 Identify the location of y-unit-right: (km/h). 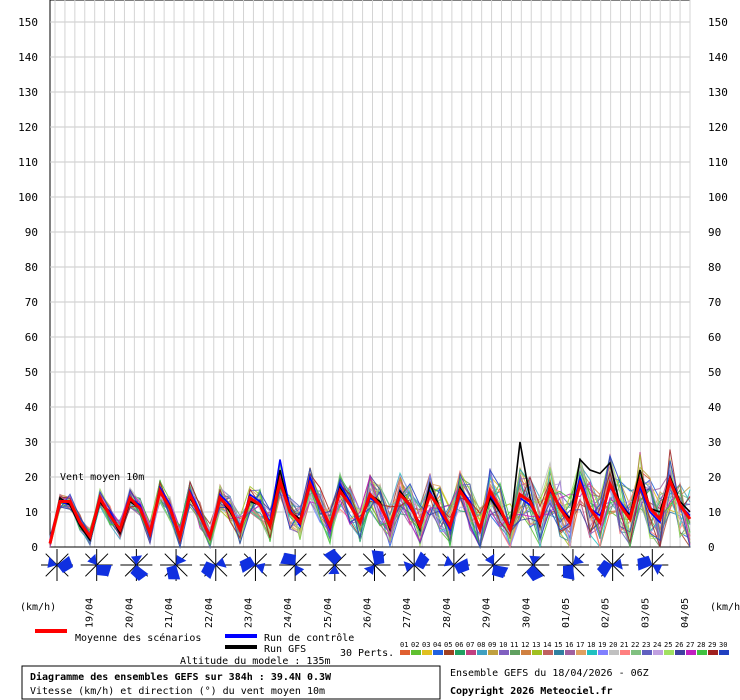
(725, 607).